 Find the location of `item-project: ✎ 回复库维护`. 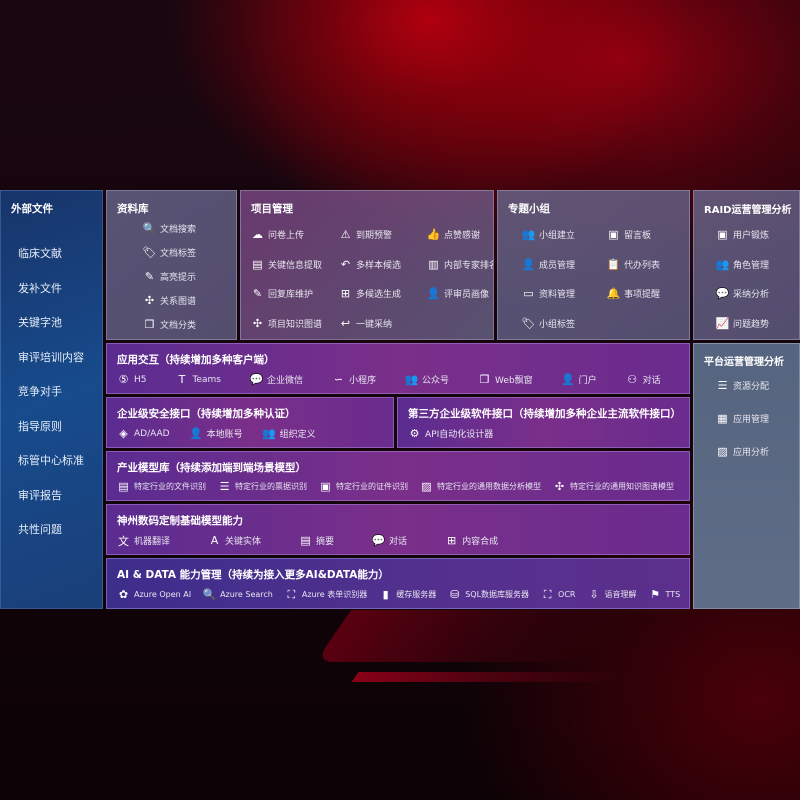

item-project: ✎ 回复库维护 is located at coordinates (282, 293).